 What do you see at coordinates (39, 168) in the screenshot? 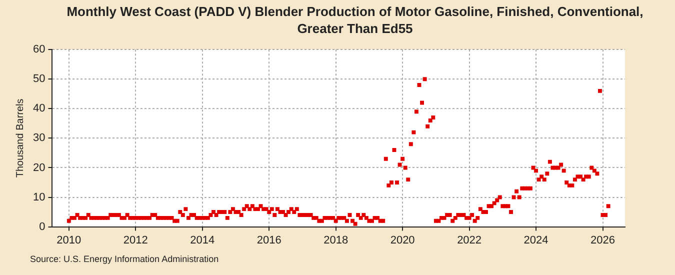
I see `y-tick-label: 20` at bounding box center [39, 168].